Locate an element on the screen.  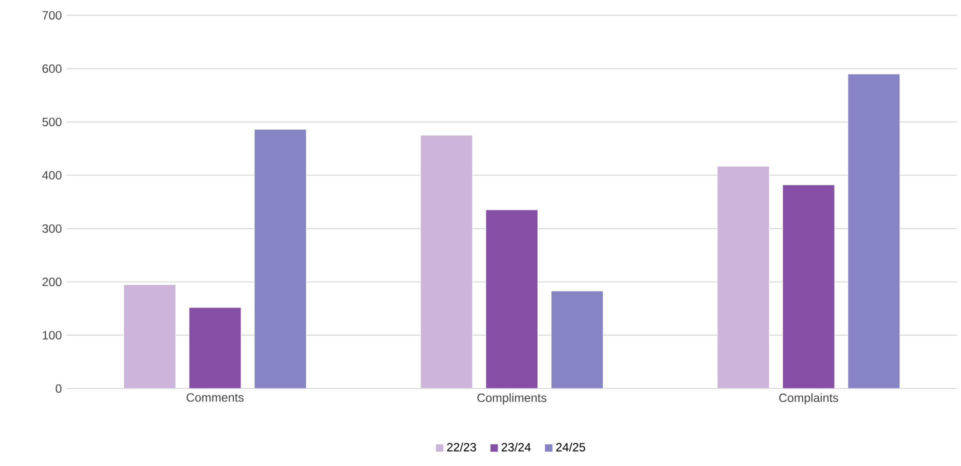
y-tick-label: 500 is located at coordinates (52, 122).